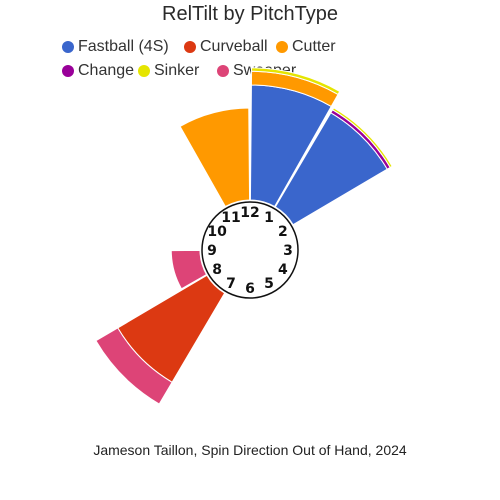 The height and width of the screenshot is (500, 500). What do you see at coordinates (217, 270) in the screenshot?
I see `clock-label-8: 8` at bounding box center [217, 270].